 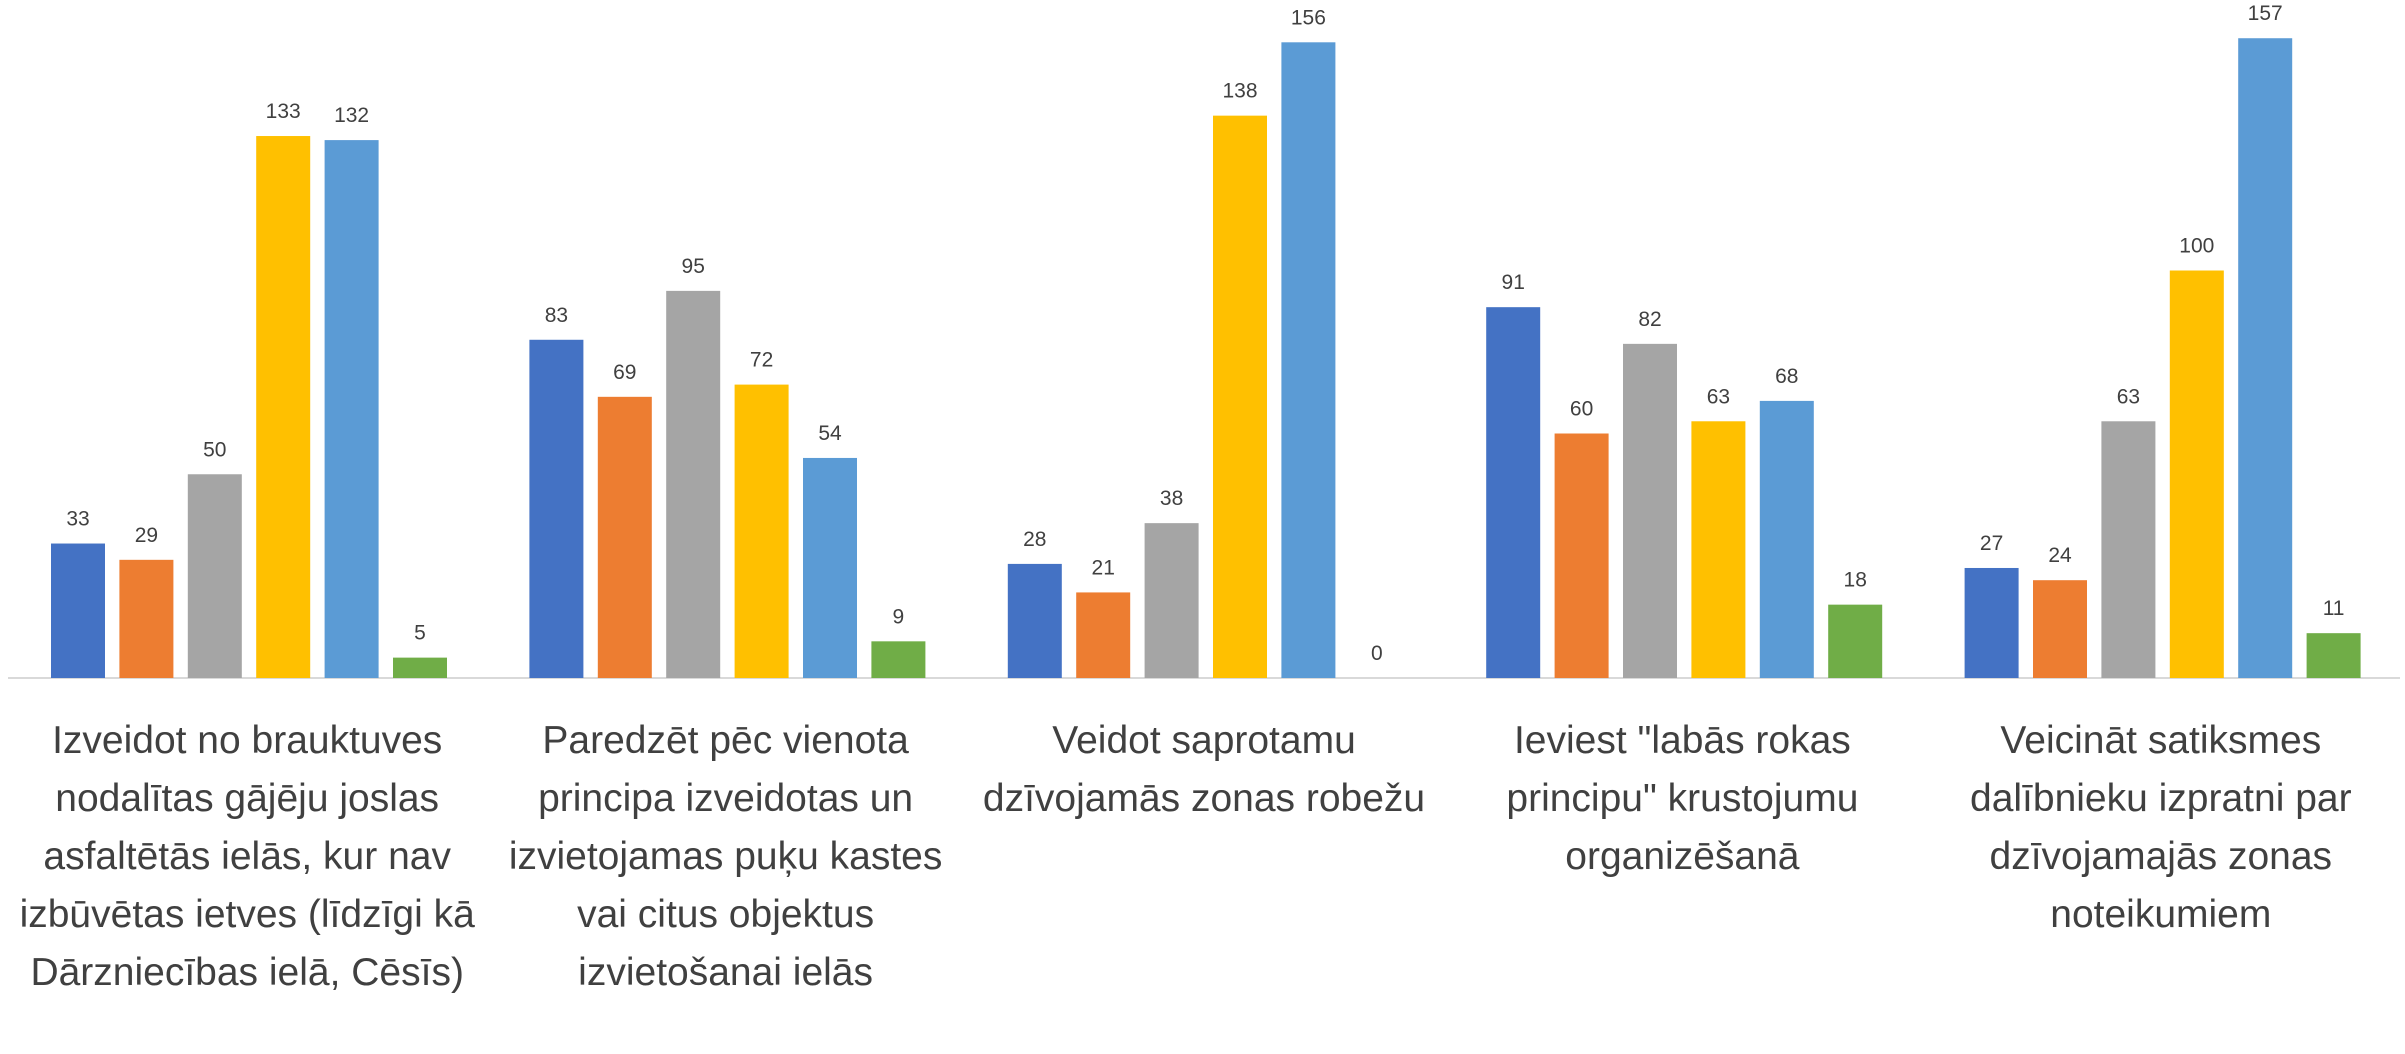 I want to click on data-label: 156, so click(x=1308, y=17).